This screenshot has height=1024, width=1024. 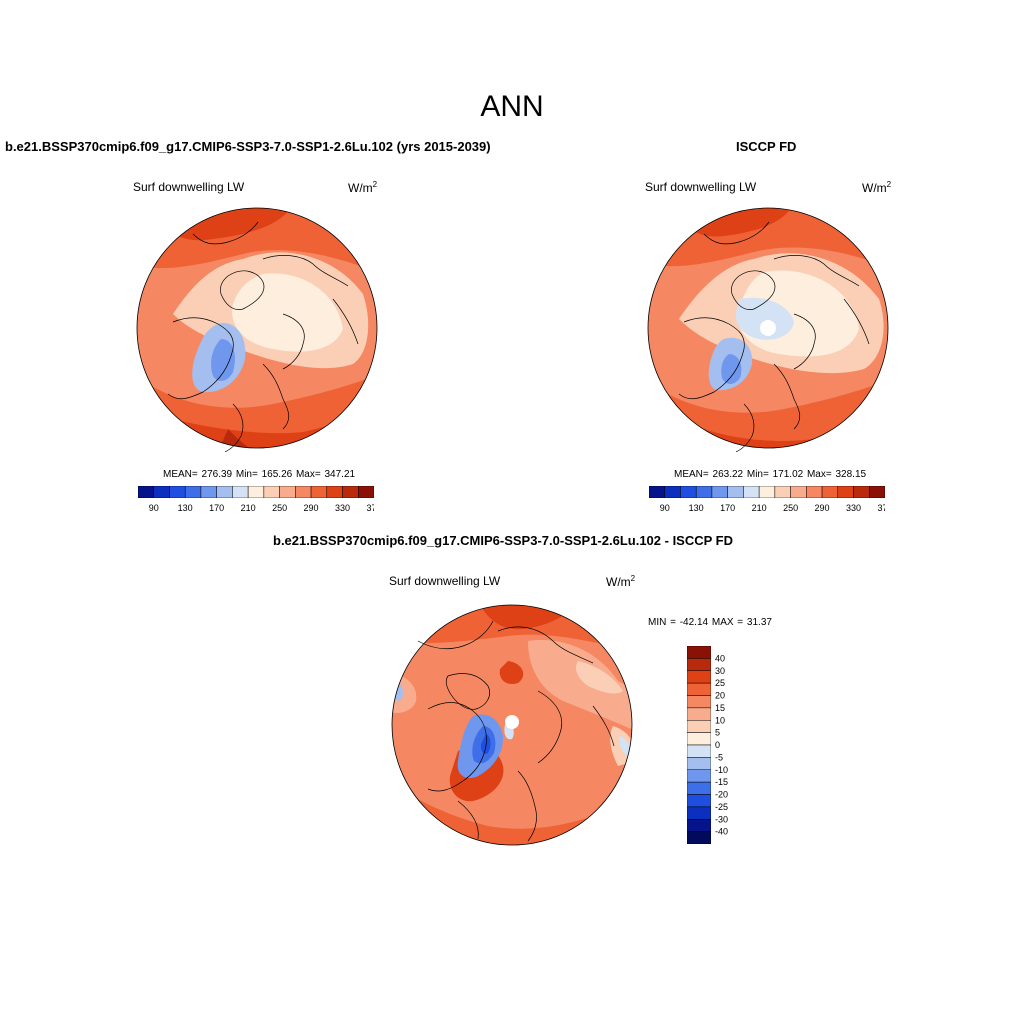 I want to click on main-title: ANN, so click(x=512, y=106).